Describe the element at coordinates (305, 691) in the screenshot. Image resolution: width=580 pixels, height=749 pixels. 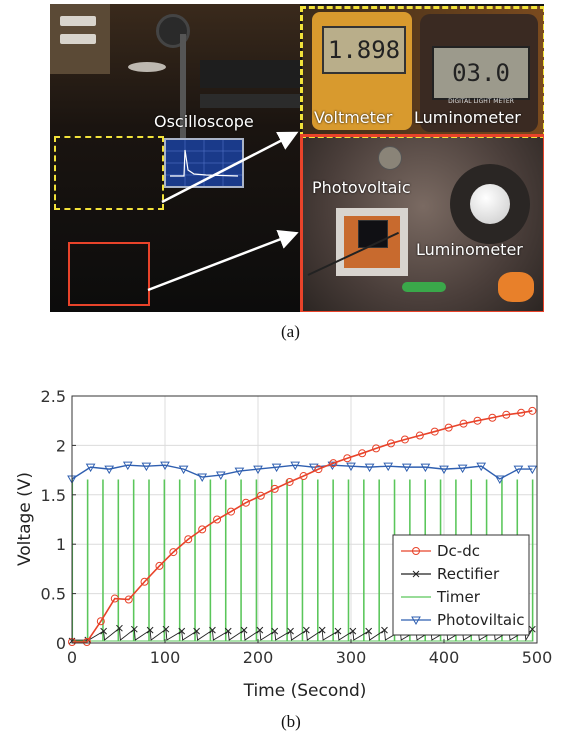
I see `x-axis-label: Time (Second)` at that location.